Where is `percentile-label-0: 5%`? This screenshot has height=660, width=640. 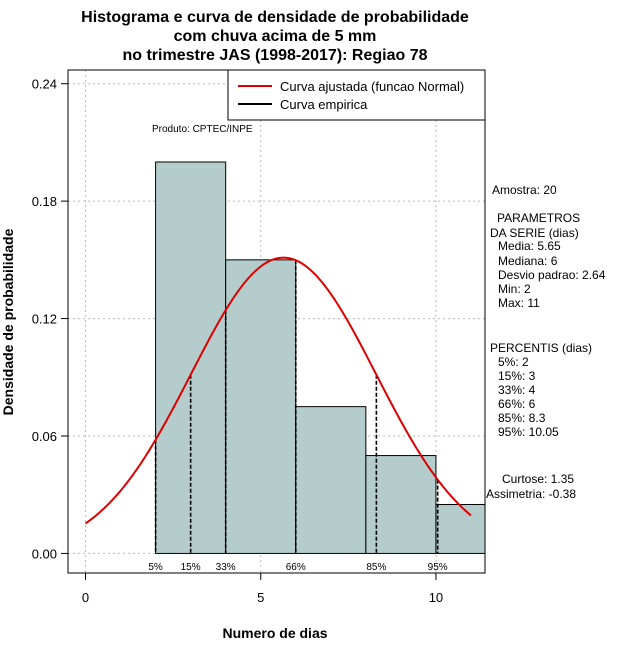 percentile-label-0: 5% is located at coordinates (155, 567).